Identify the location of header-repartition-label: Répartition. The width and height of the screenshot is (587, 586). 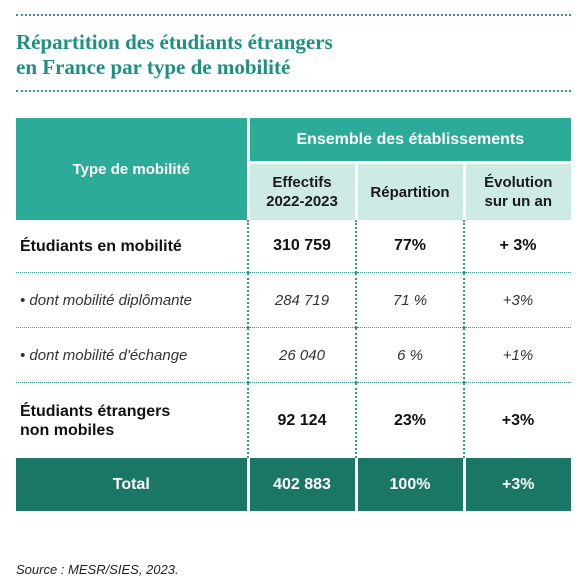
(410, 192).